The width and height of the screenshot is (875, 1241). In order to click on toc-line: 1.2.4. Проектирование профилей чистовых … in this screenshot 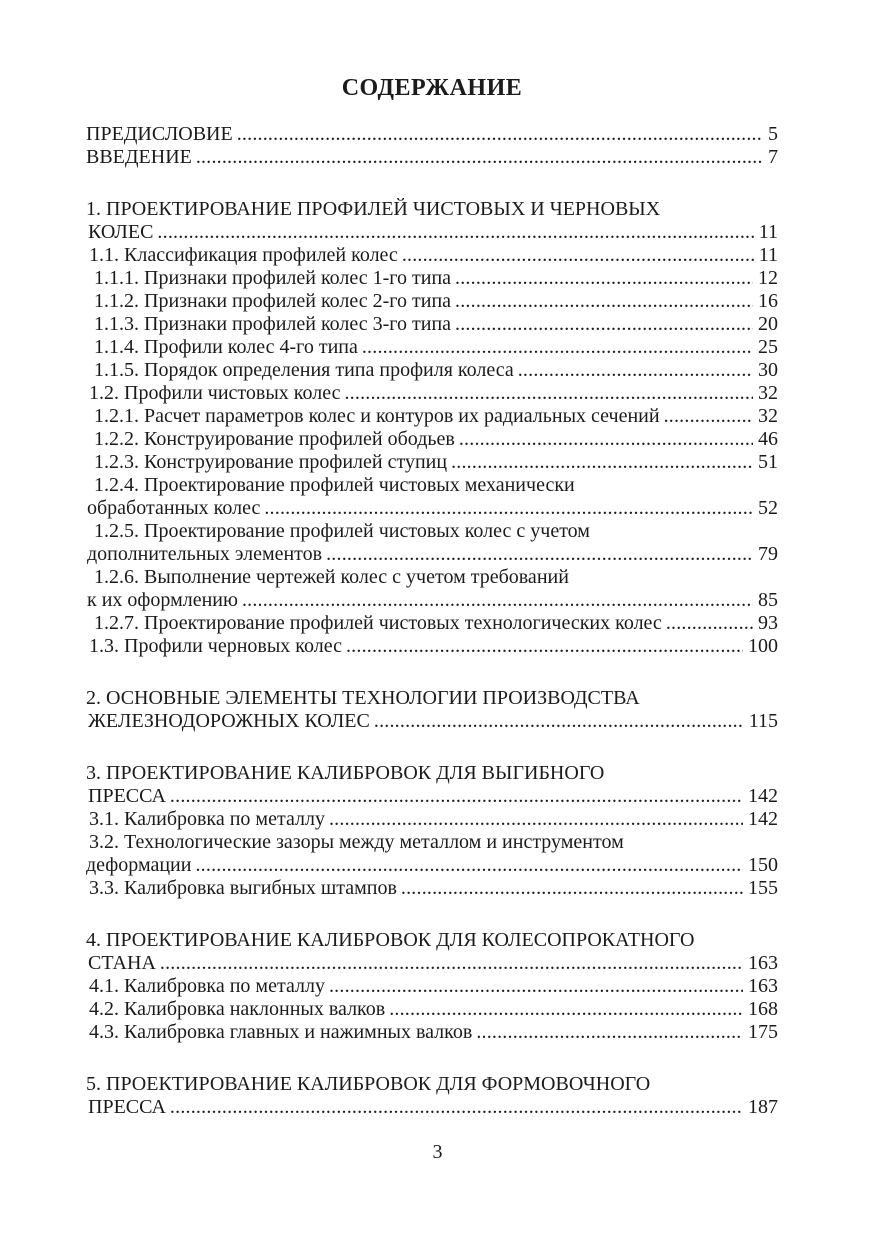, I will do `click(436, 485)`.